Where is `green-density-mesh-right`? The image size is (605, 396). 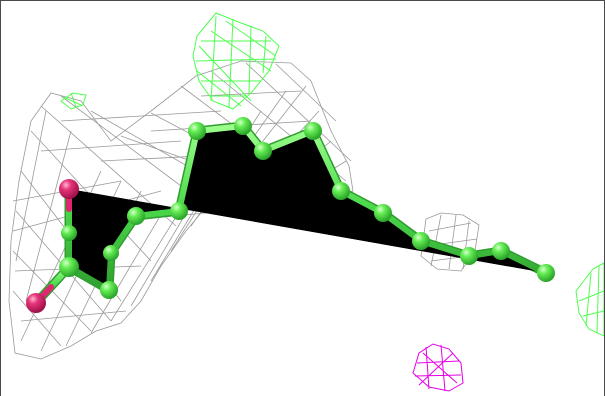
green-density-mesh-right is located at coordinates (589, 299).